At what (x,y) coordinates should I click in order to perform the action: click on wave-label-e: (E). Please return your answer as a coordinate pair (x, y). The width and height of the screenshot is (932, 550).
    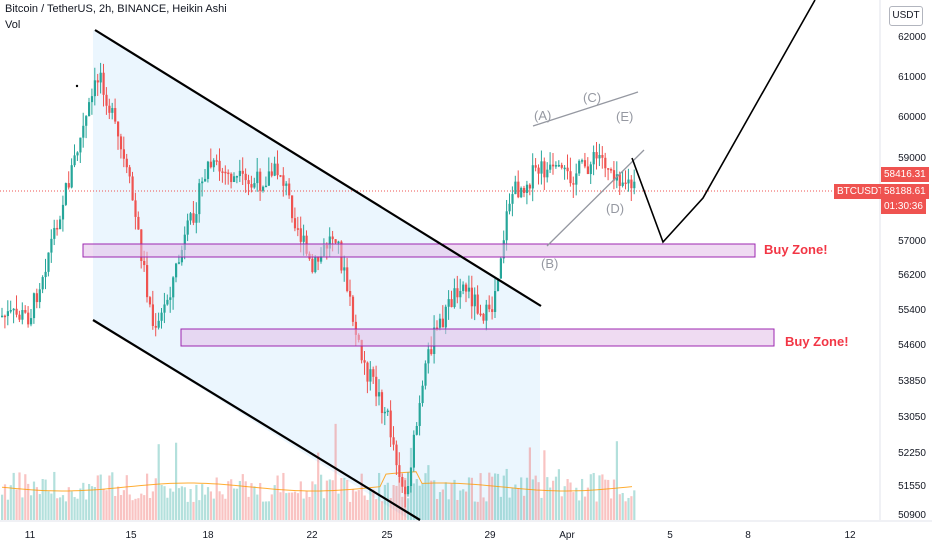
    Looking at the image, I should click on (624, 116).